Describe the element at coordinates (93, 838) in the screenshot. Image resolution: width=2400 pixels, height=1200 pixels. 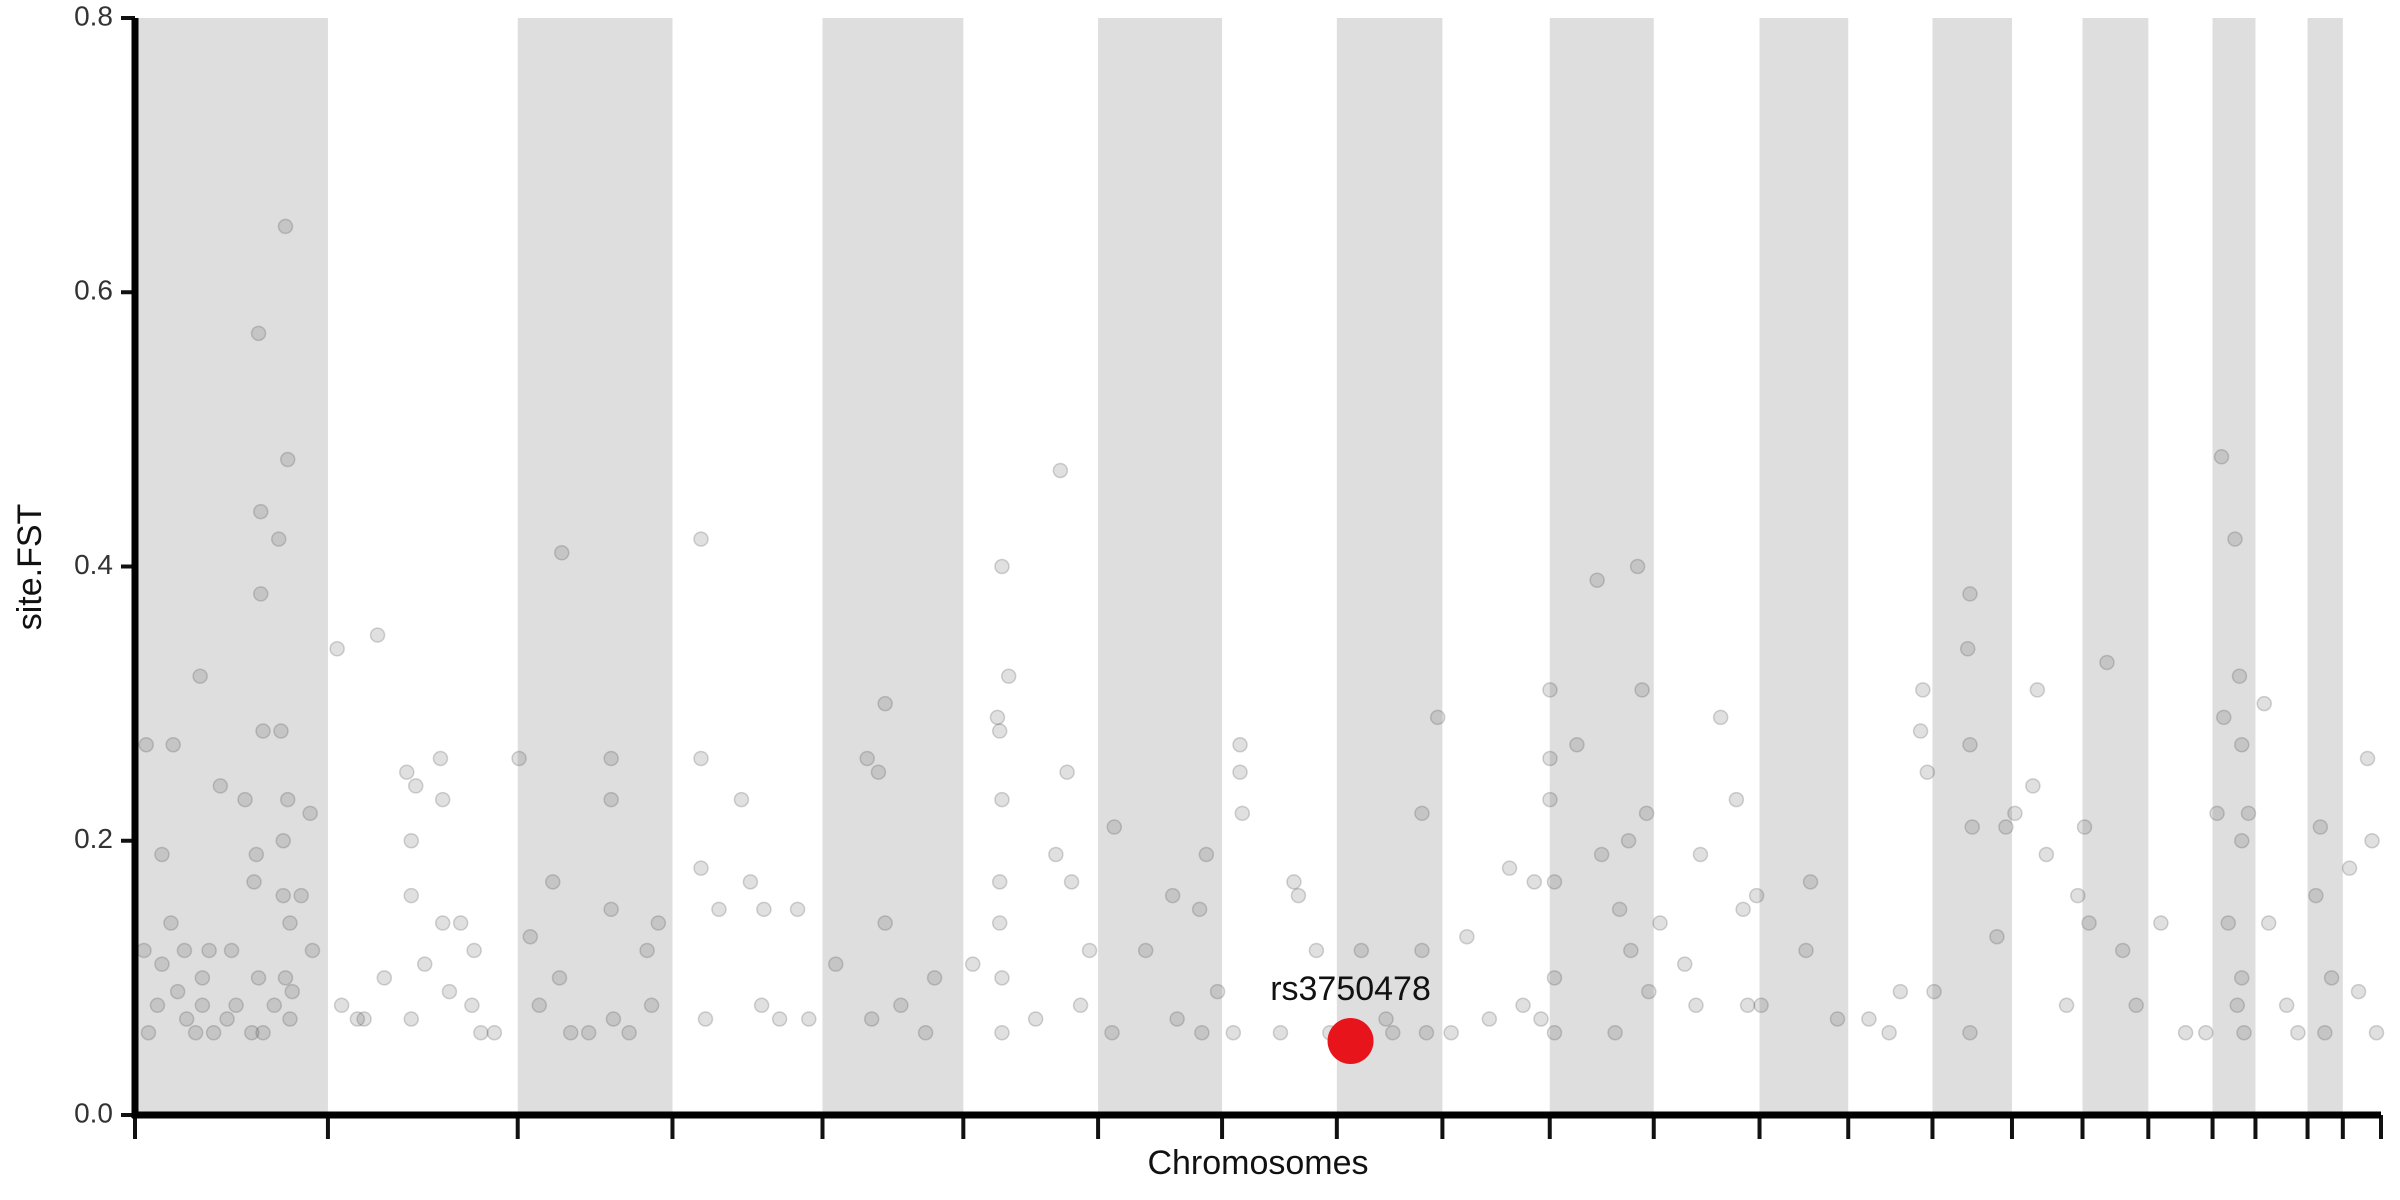
I see `y-tick-label: 0.2` at that location.